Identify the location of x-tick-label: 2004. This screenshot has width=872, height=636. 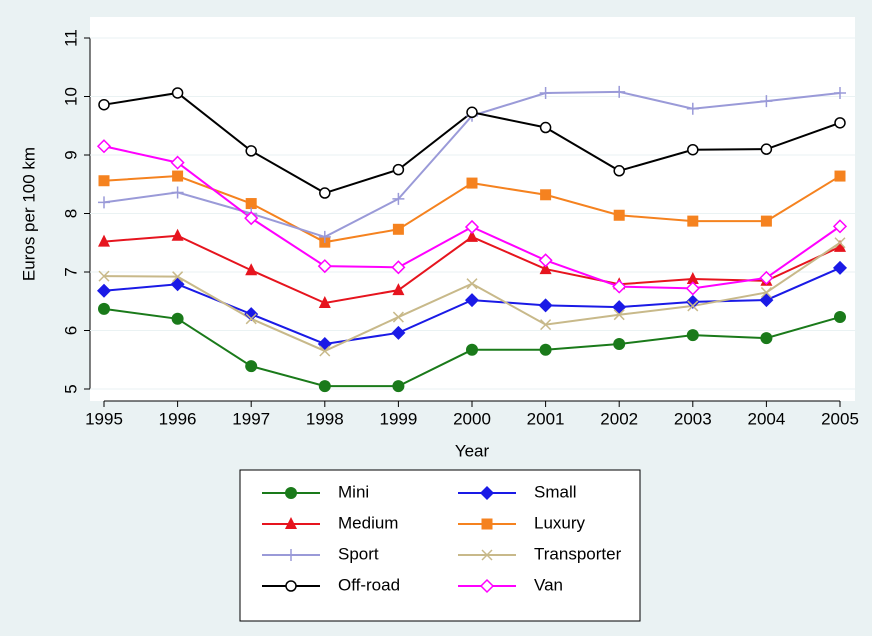
(766, 418).